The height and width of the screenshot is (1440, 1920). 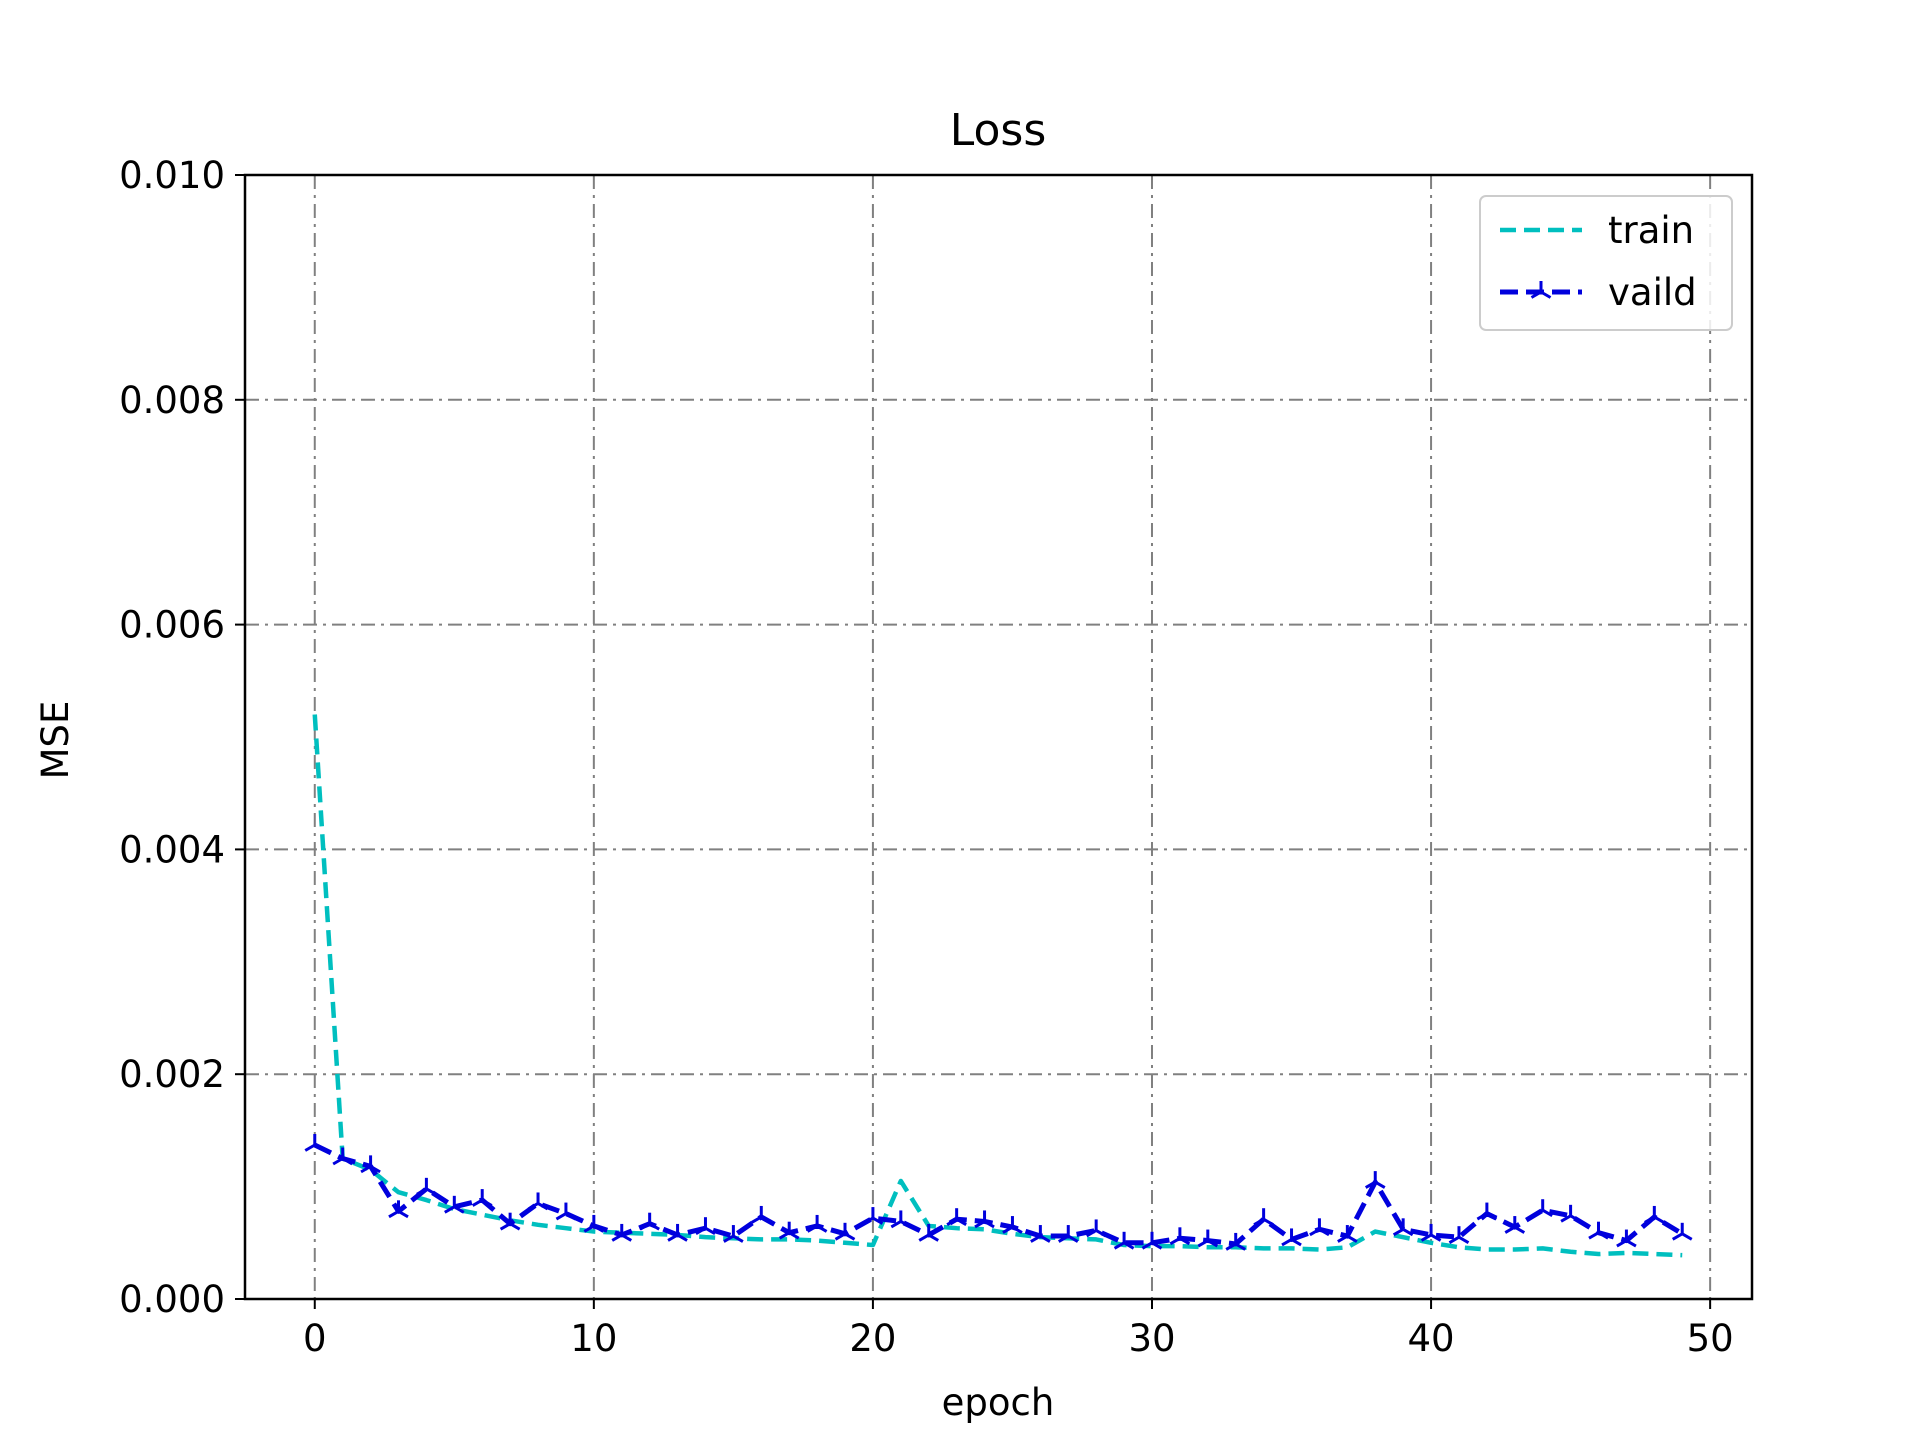 What do you see at coordinates (1151, 1338) in the screenshot?
I see `x-tick-label: 30` at bounding box center [1151, 1338].